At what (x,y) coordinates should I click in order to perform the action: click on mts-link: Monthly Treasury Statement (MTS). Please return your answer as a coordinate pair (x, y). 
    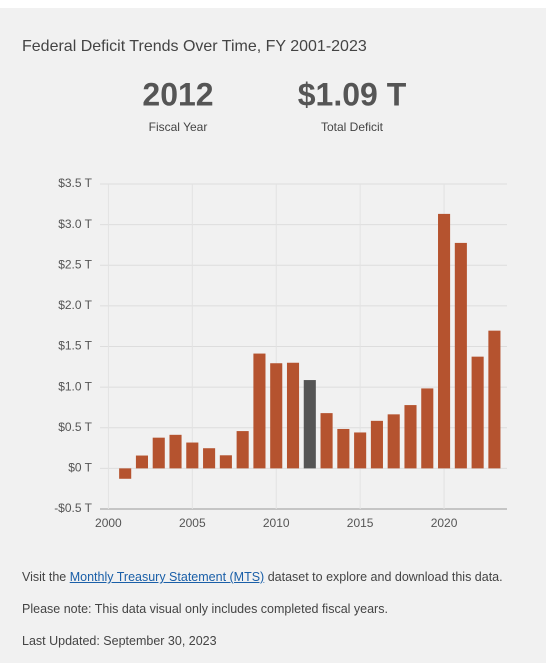
    Looking at the image, I should click on (167, 577).